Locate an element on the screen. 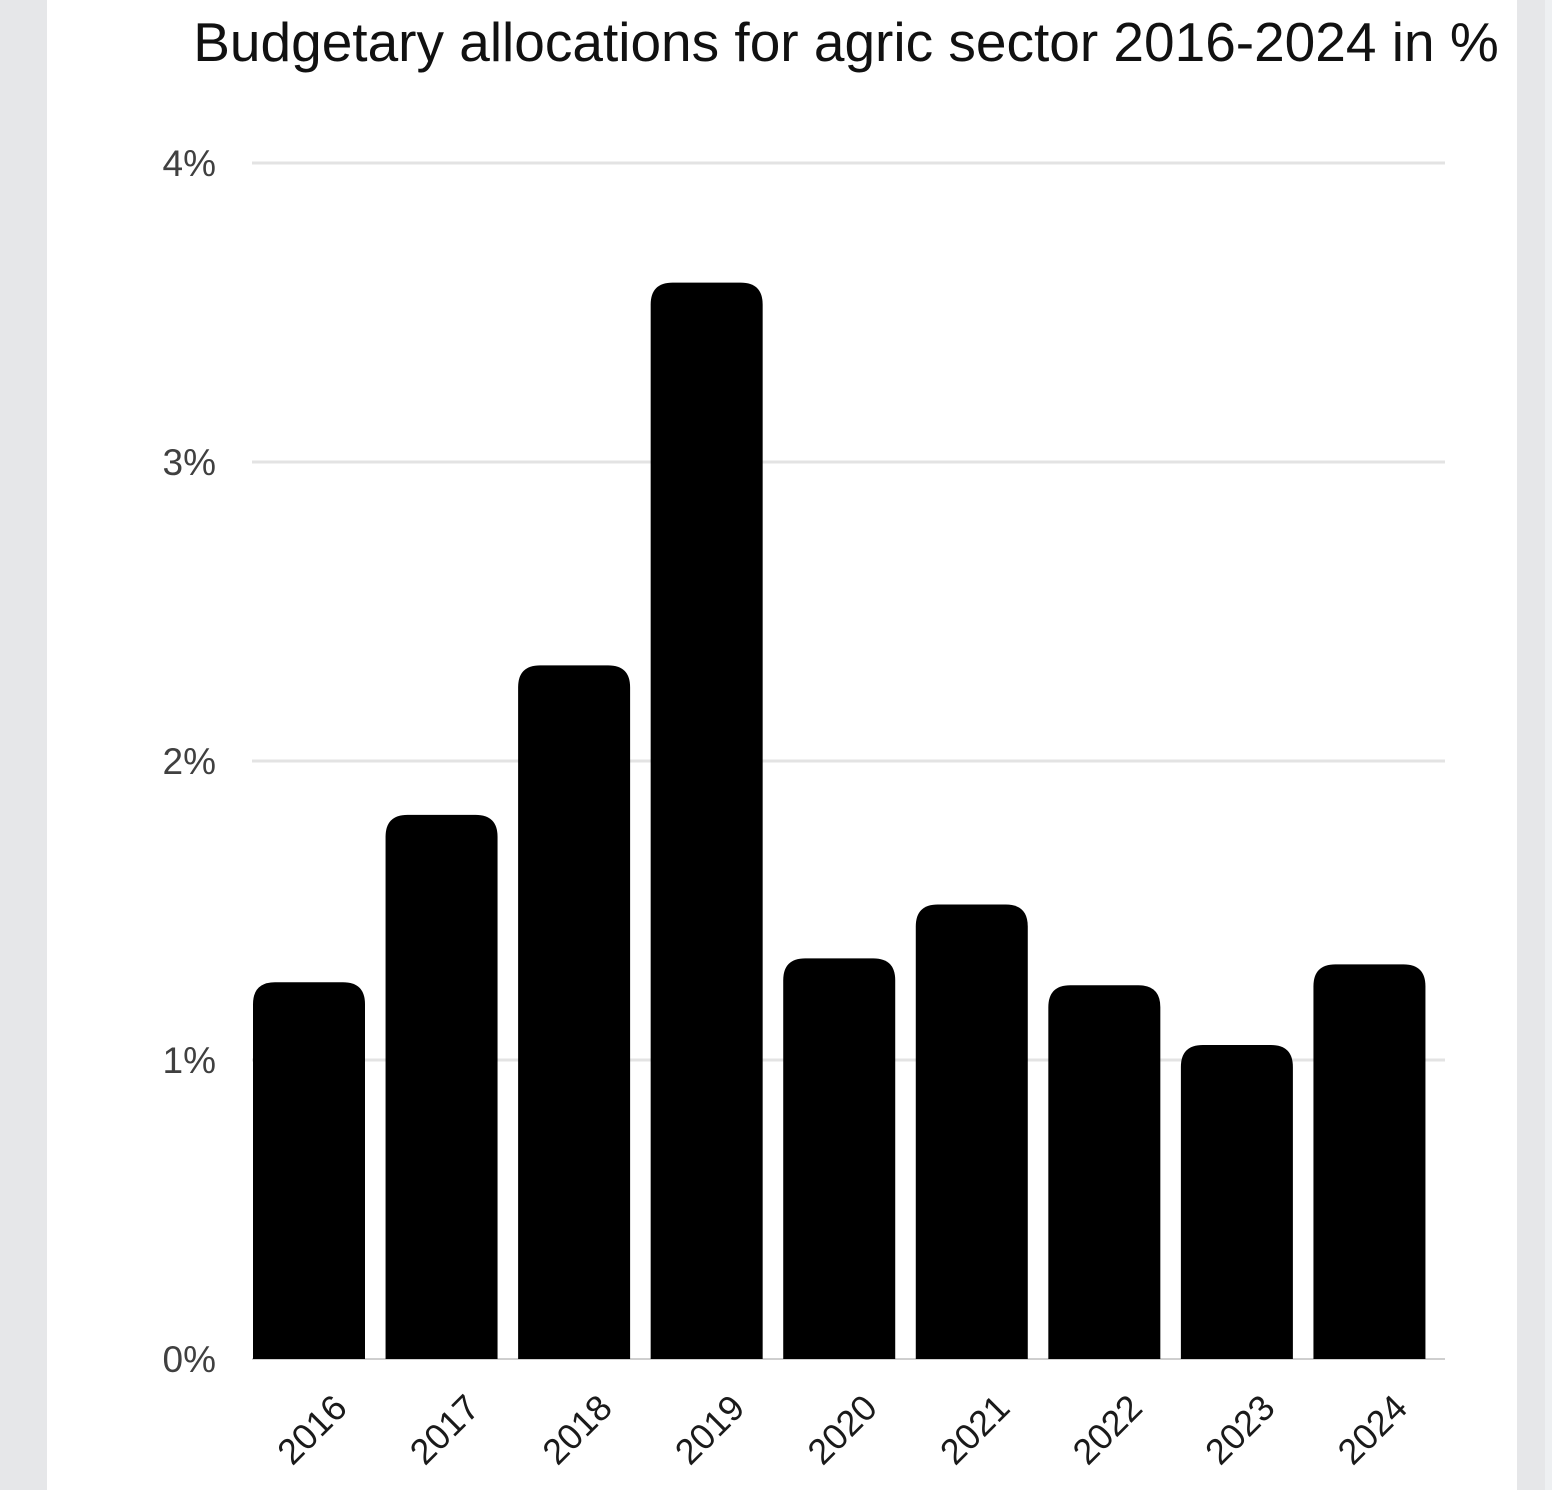 The height and width of the screenshot is (1490, 1552). x-tick-label: 2020 is located at coordinates (842, 1430).